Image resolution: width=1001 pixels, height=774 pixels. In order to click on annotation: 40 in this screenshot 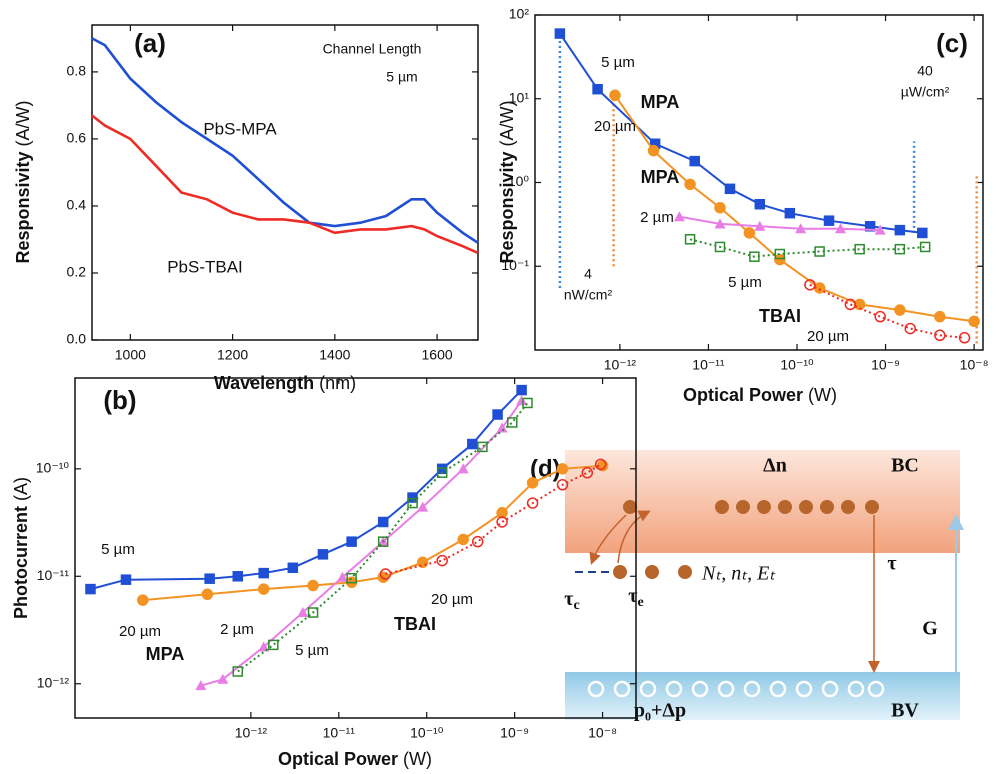, I will do `click(925, 71)`.